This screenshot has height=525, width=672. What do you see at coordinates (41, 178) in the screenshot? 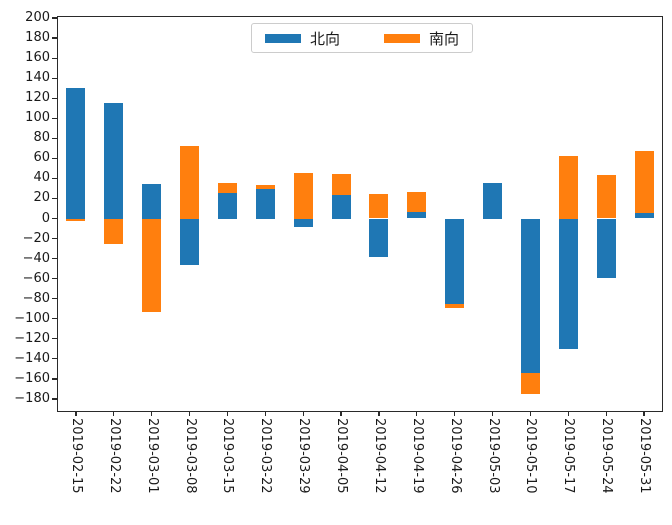
I see `y-tick-label: 40` at bounding box center [41, 178].